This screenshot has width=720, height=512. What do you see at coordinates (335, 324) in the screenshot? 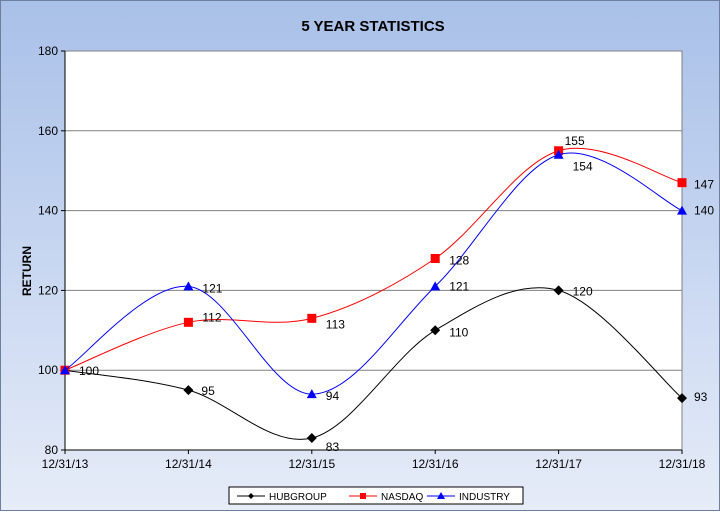
I see `data-label: 113` at bounding box center [335, 324].